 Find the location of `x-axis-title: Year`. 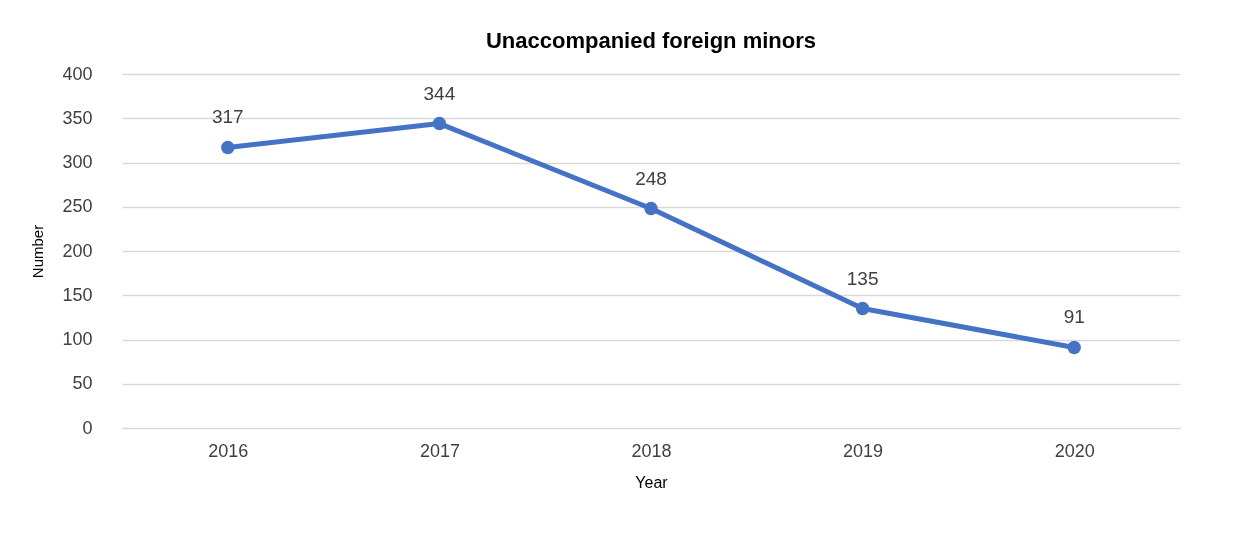

x-axis-title: Year is located at coordinates (652, 482).